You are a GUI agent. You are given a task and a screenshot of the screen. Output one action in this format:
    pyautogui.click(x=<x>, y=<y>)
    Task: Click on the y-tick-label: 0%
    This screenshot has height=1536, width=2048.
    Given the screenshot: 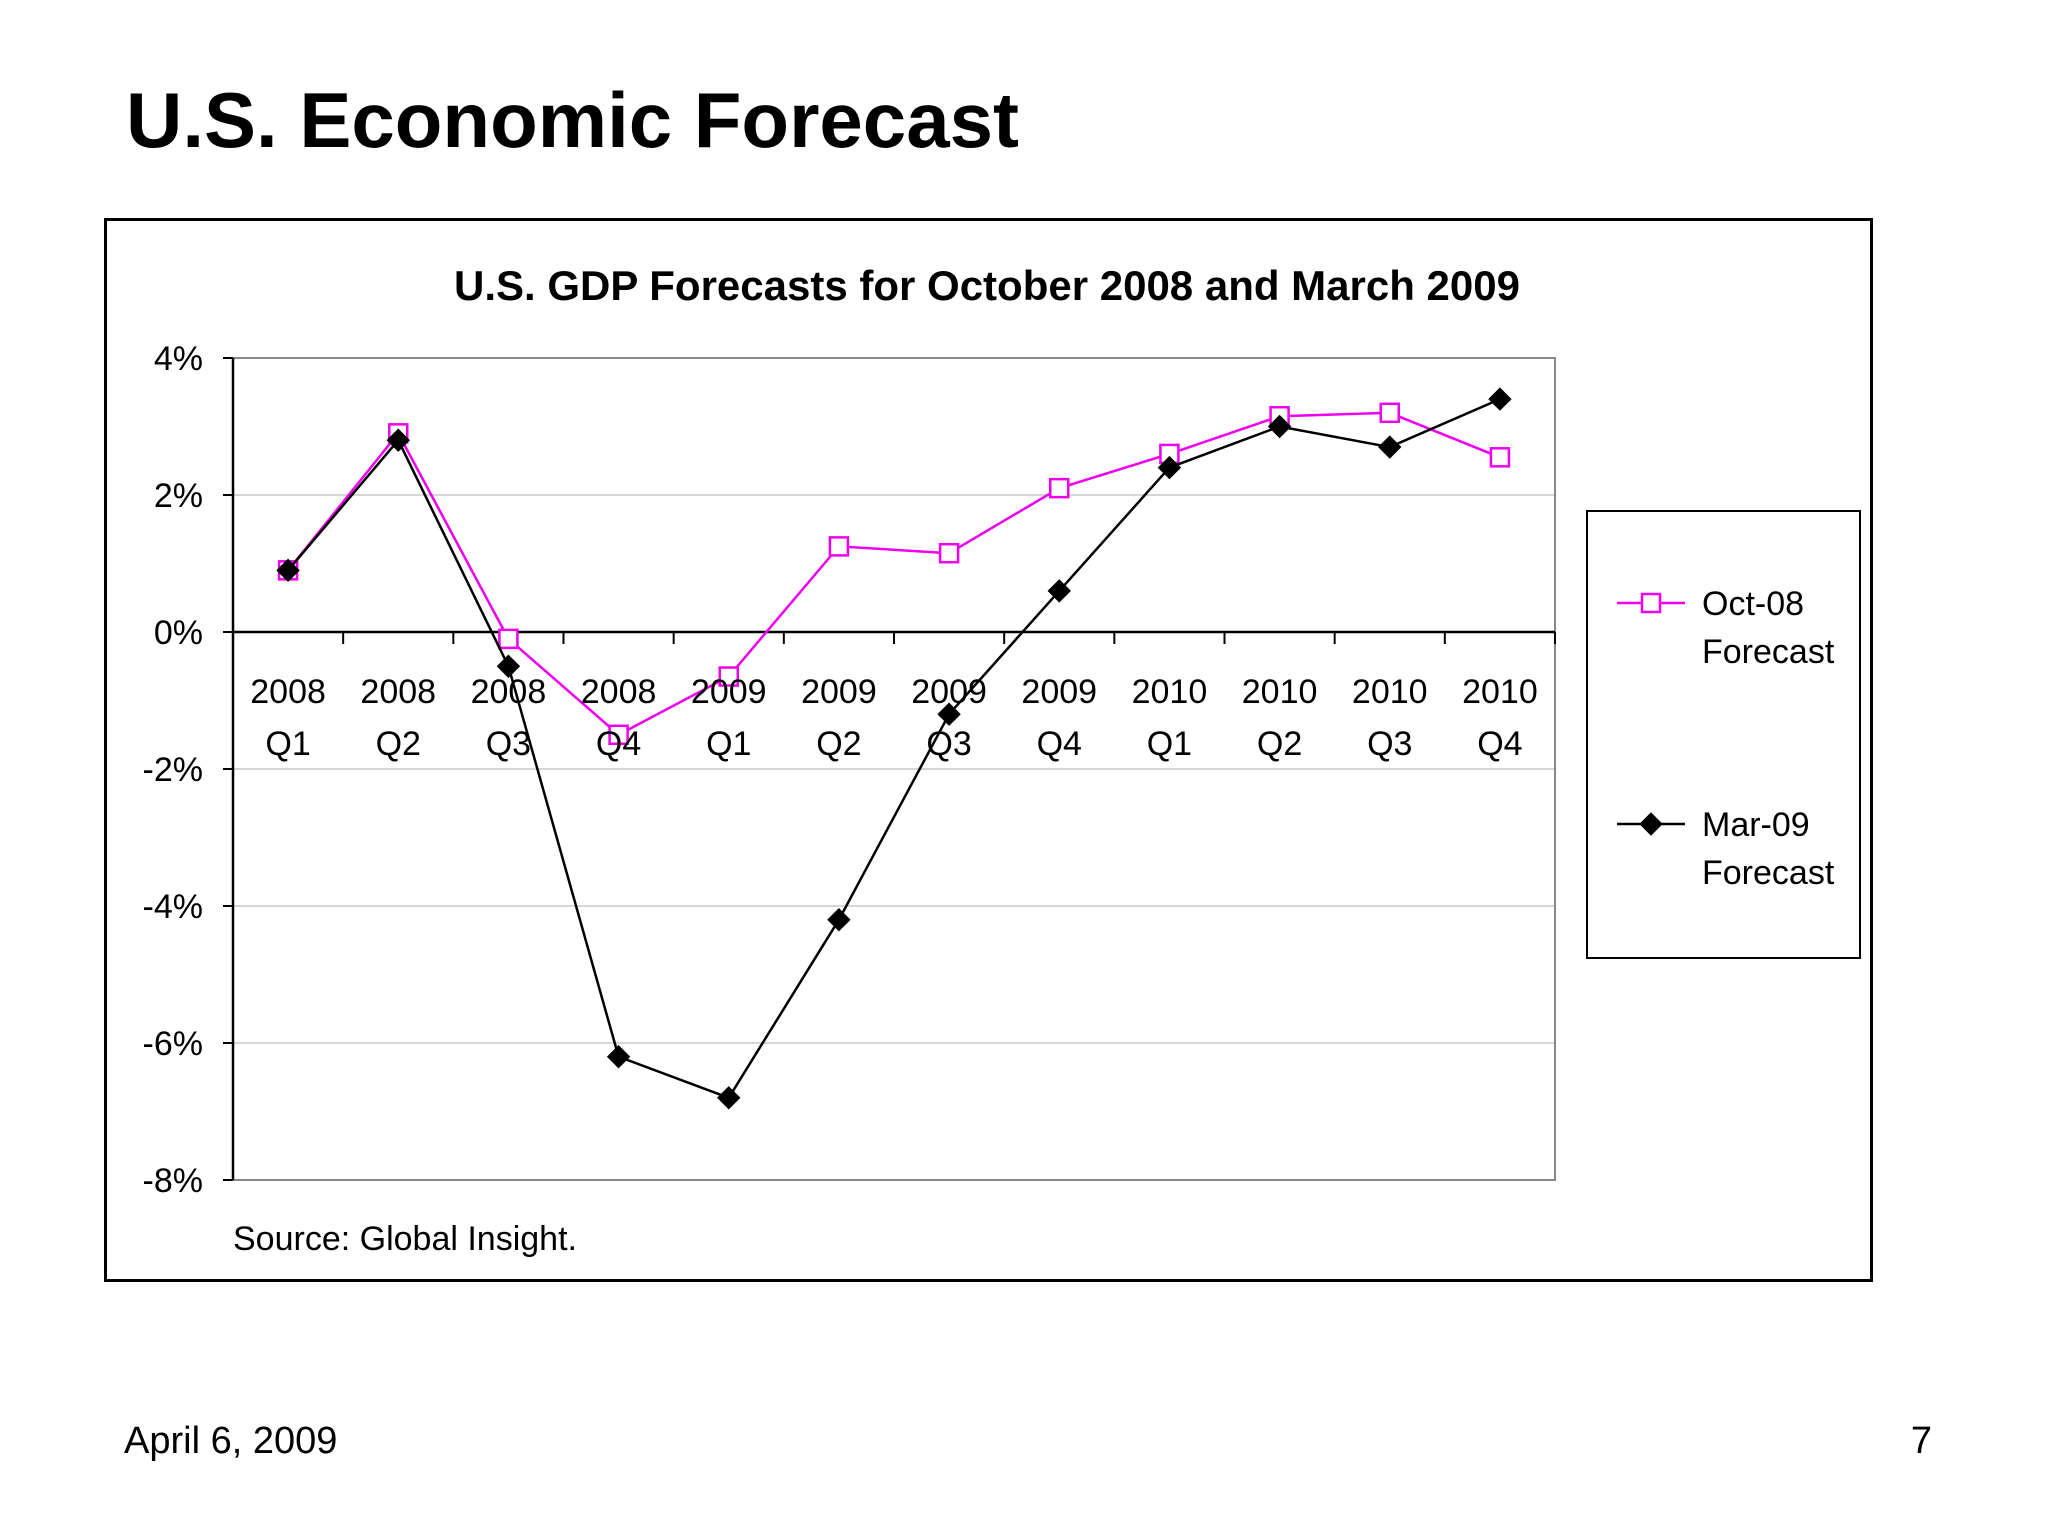 What is the action you would take?
    pyautogui.click(x=178, y=633)
    